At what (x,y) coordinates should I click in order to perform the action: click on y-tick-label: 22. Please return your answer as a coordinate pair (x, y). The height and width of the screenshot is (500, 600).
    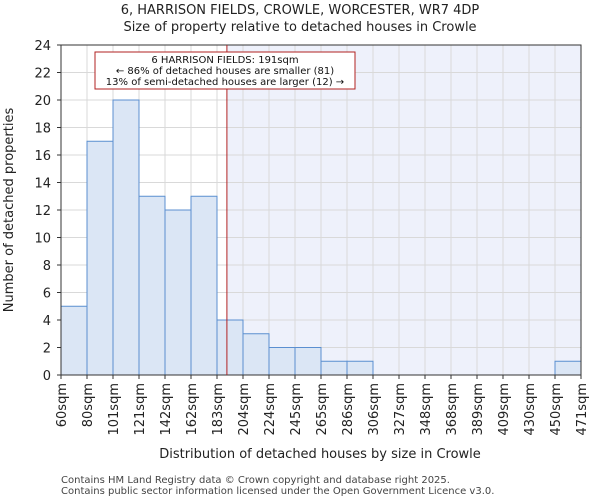
    Looking at the image, I should click on (42, 74).